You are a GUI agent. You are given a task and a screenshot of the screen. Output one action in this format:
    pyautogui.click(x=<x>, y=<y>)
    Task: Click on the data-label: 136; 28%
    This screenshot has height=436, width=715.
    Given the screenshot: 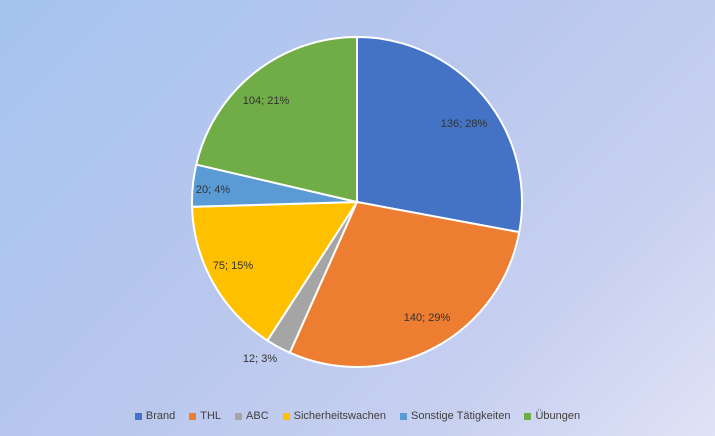 What is the action you would take?
    pyautogui.click(x=464, y=124)
    